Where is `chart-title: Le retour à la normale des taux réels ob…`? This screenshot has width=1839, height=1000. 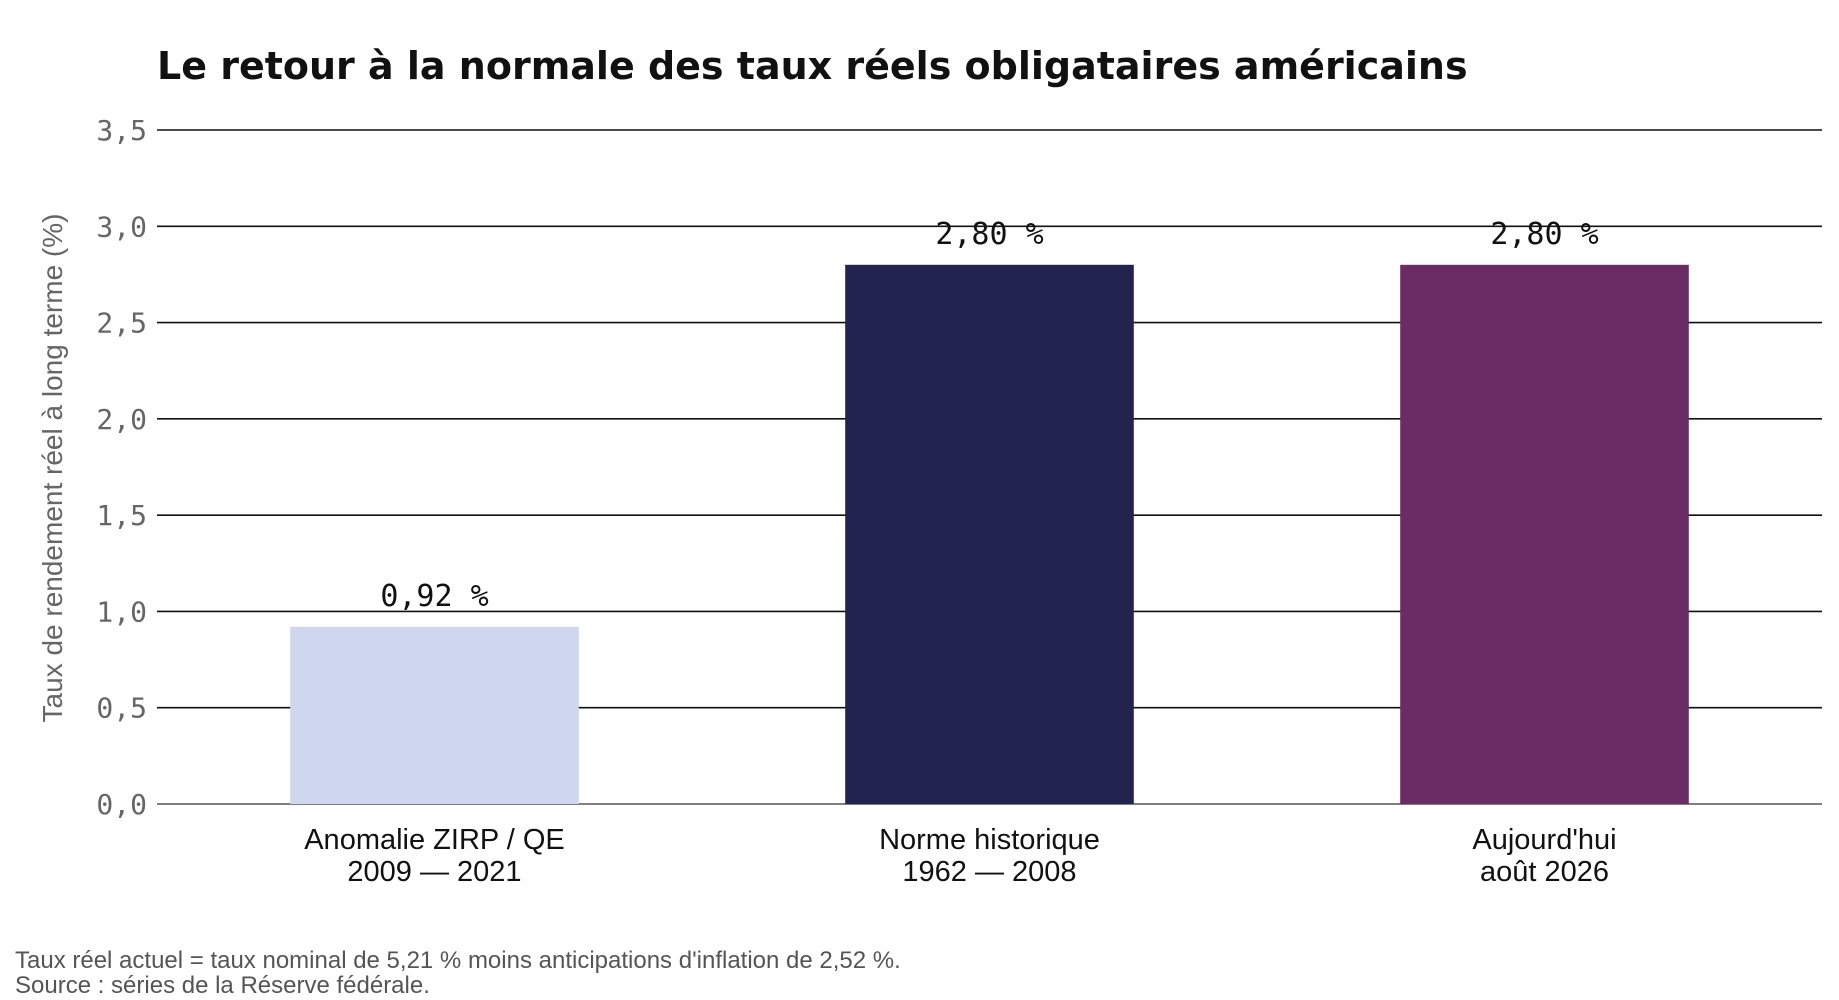
chart-title: Le retour à la normale des taux réels ob… is located at coordinates (812, 66).